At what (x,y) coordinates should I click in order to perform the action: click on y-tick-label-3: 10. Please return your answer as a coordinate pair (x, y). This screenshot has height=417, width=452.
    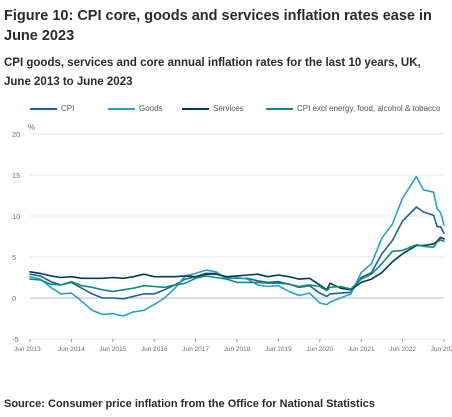
    Looking at the image, I should click on (16, 216).